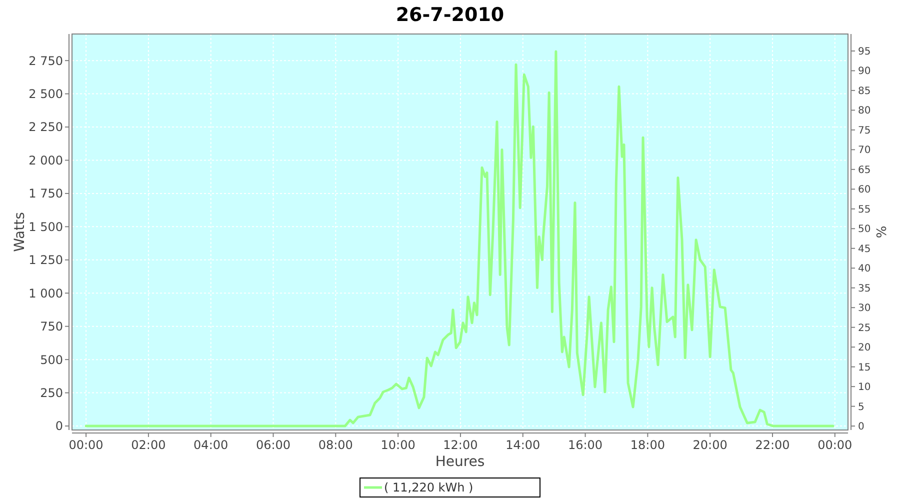 The width and height of the screenshot is (900, 500). I want to click on y-tick-label: 1 750, so click(45, 193).